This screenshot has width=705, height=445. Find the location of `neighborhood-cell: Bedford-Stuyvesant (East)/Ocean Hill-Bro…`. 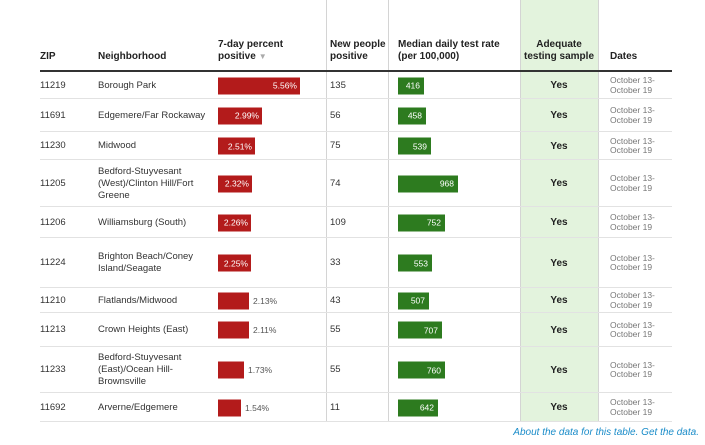

neighborhood-cell: Bedford-Stuyvesant (East)/Ocean Hill-Bro… is located at coordinates (140, 369).